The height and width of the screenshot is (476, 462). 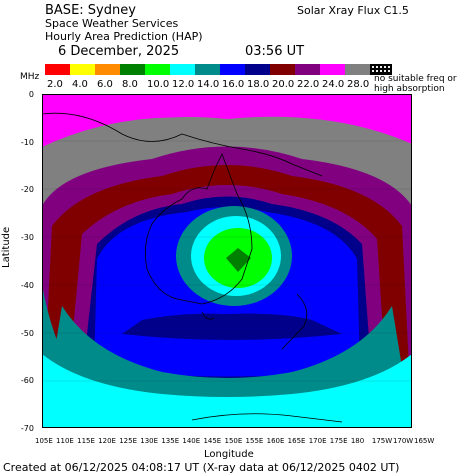 I want to click on longitude-tick-label: 165W, so click(x=424, y=441).